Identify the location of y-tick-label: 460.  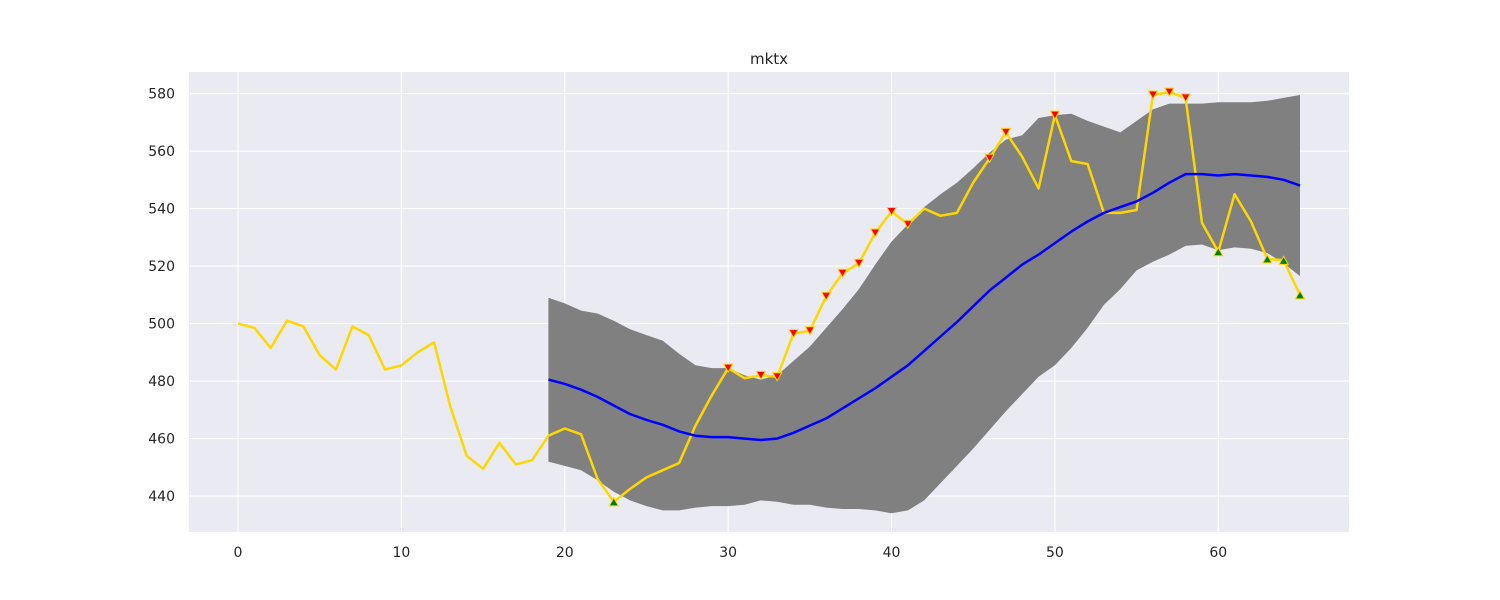
(161, 440).